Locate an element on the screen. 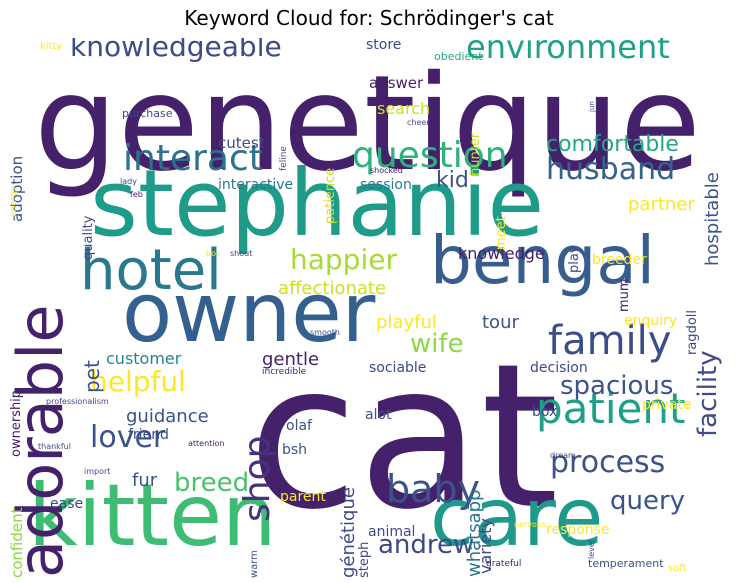  word-customer: customer is located at coordinates (144, 358).